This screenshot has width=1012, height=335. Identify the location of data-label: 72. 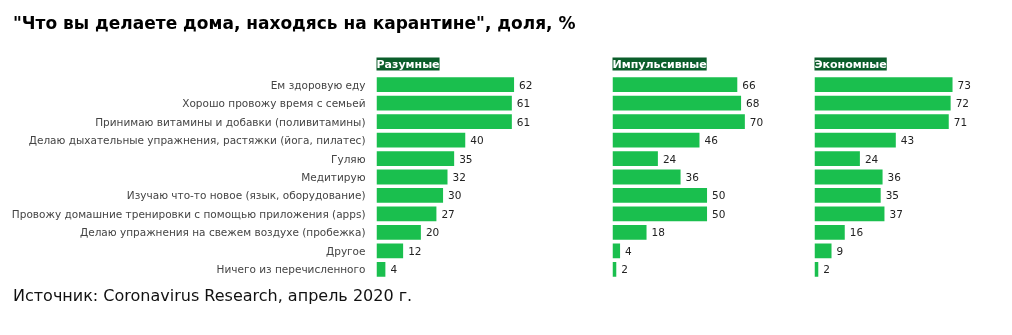
(962, 103).